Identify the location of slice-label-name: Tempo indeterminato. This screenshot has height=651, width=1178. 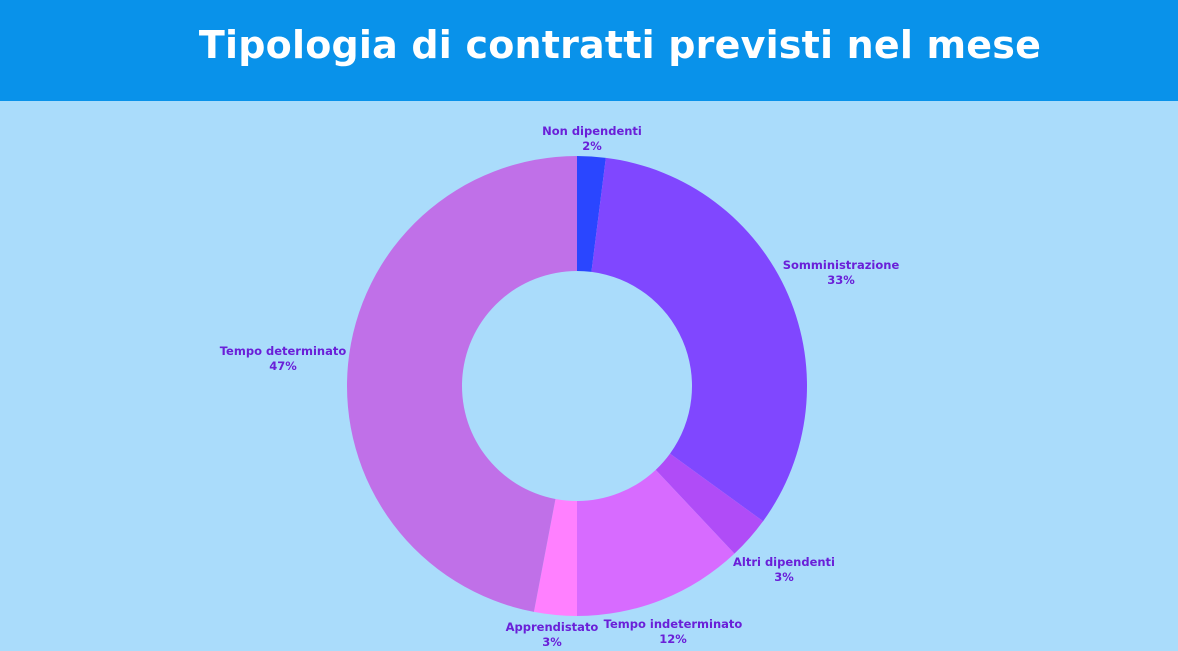
(673, 624).